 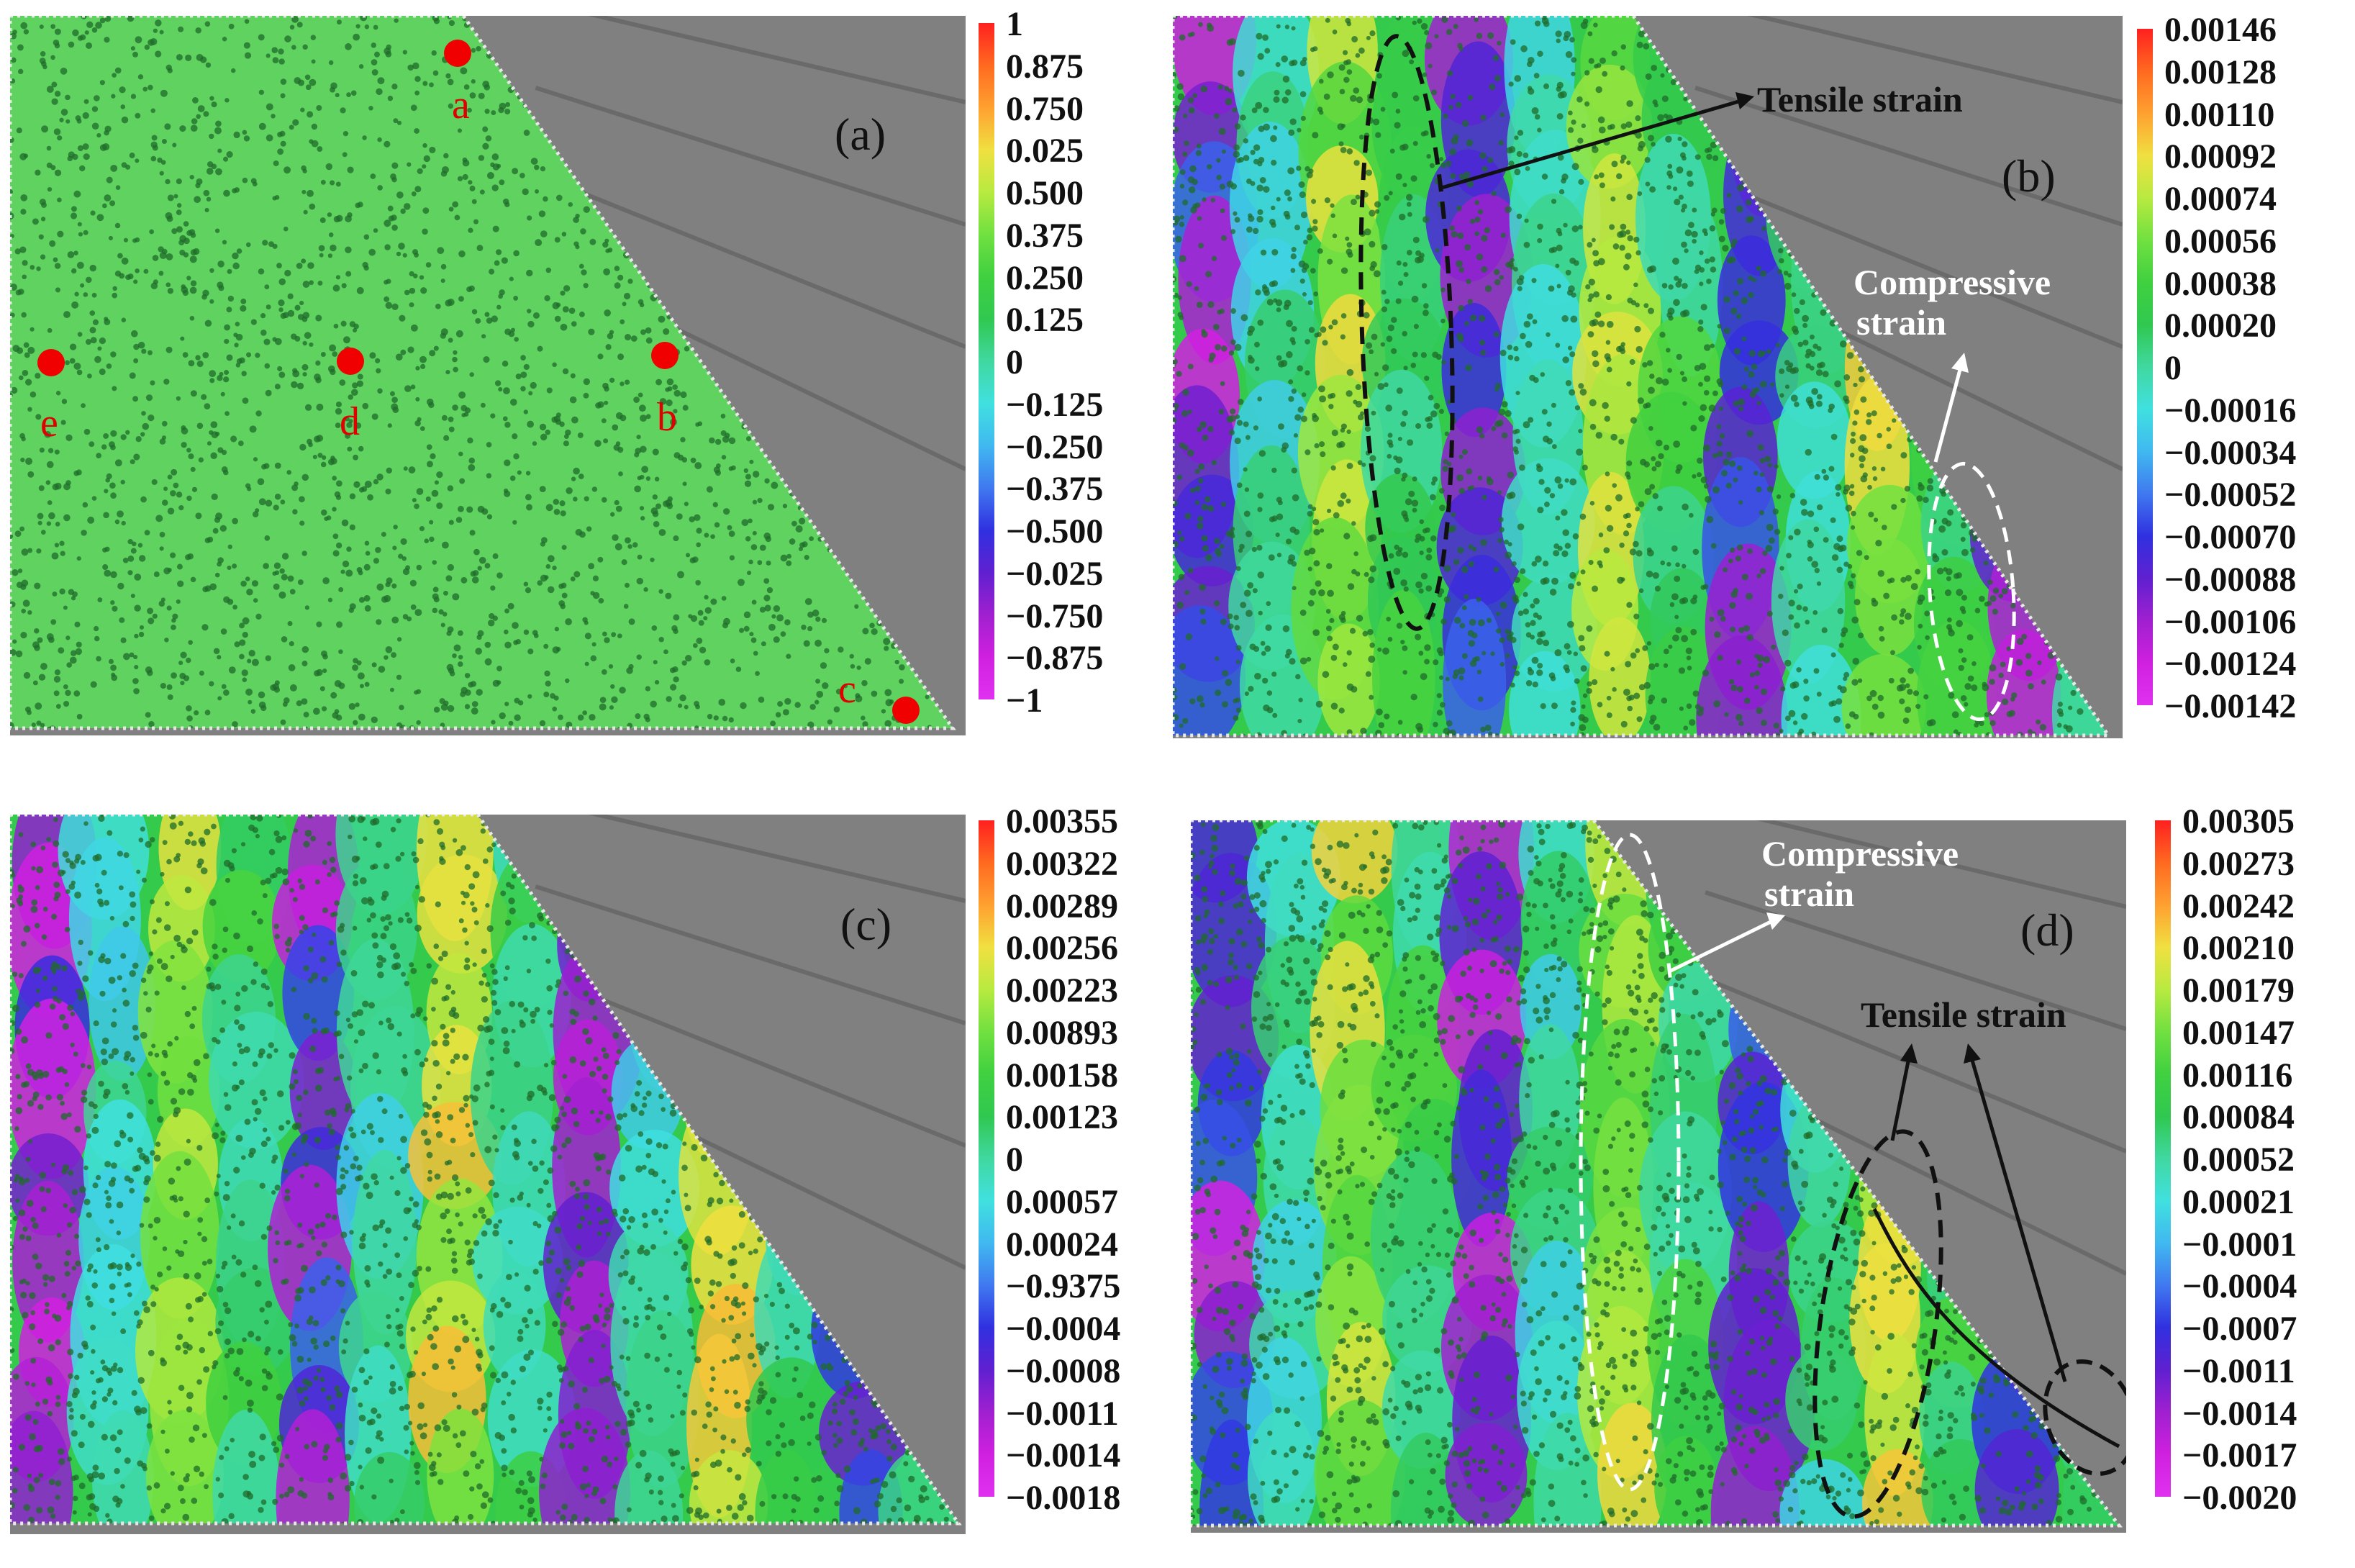 I want to click on colorbar-tick-label: −0.0001, so click(x=2239, y=1244).